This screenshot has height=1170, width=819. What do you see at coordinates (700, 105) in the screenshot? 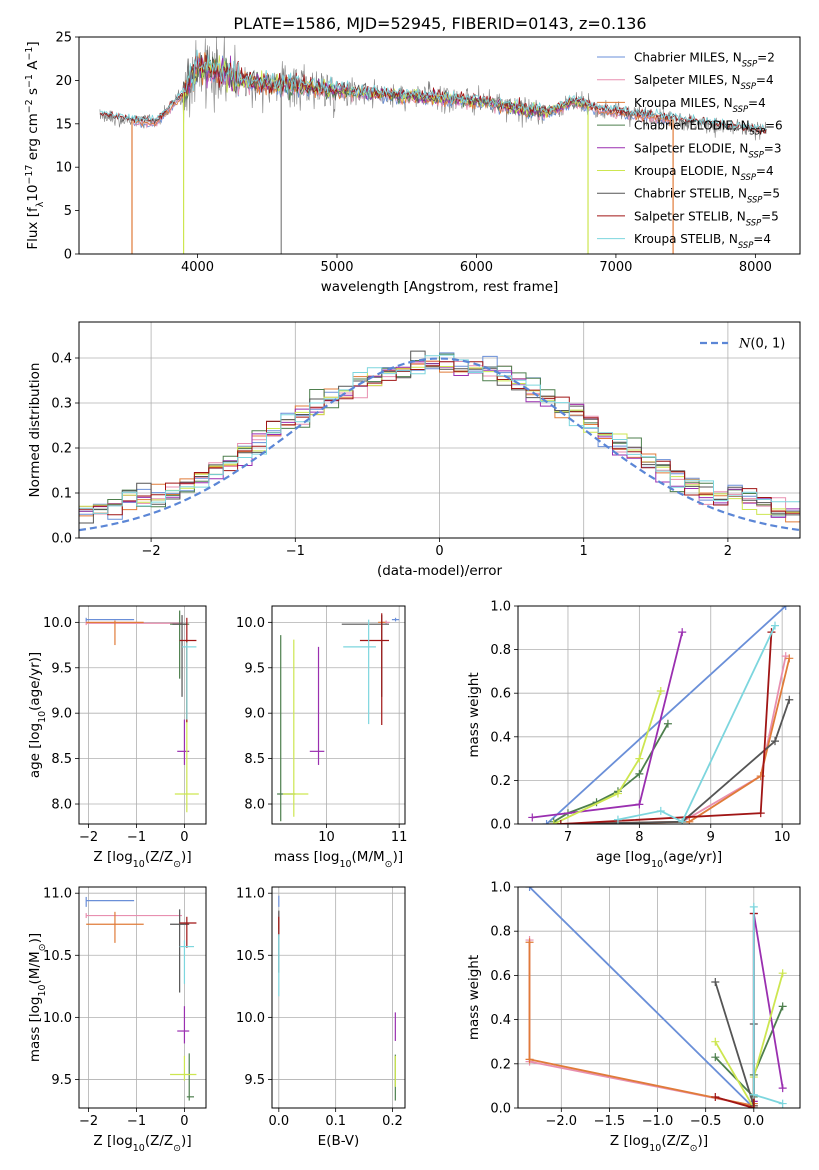
I see `legend-label: Kroupa MILES, NSSP=4` at bounding box center [700, 105].